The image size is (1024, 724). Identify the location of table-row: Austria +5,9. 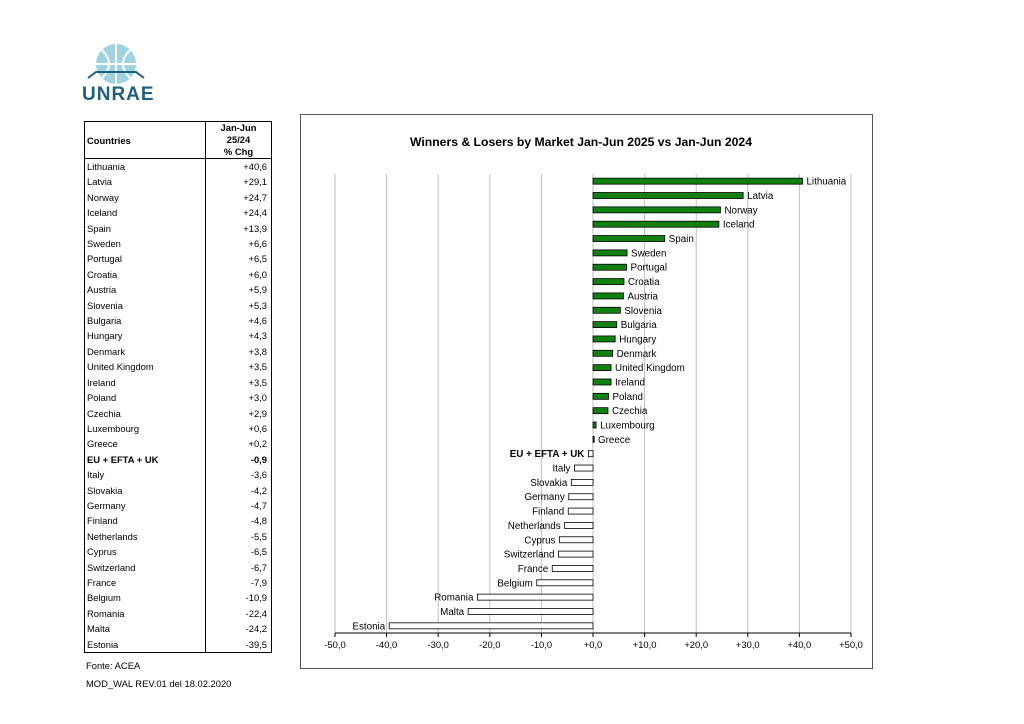
(178, 290).